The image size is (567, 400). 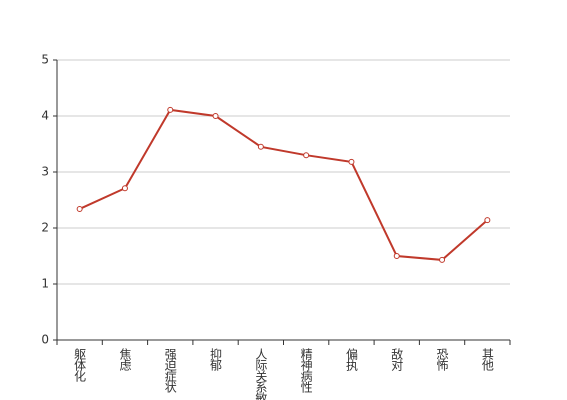 I want to click on x-tick-label: 躯体化, so click(x=80, y=365).